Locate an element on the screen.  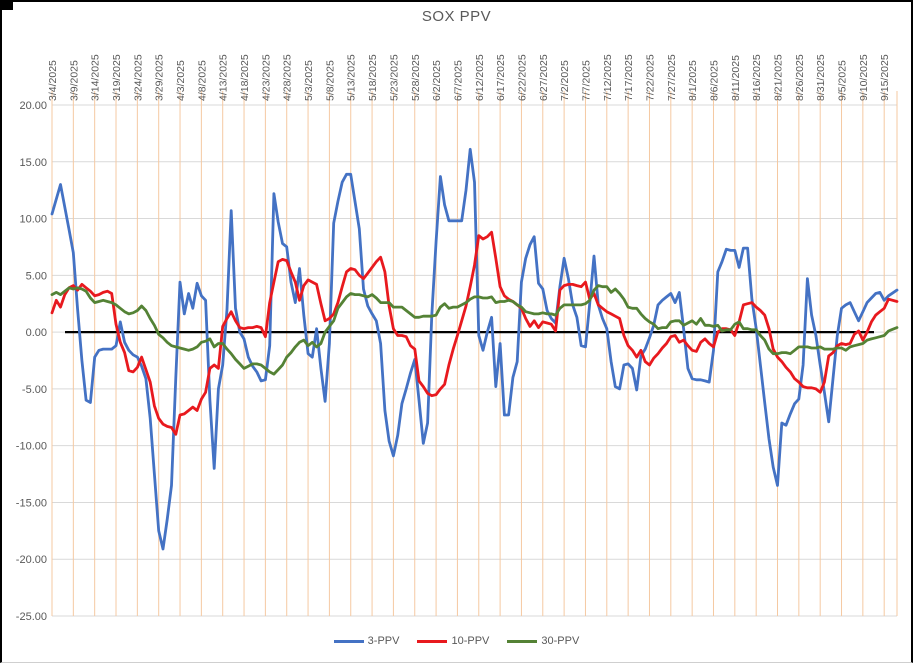
window-corner-fragment is located at coordinates (7, 6).